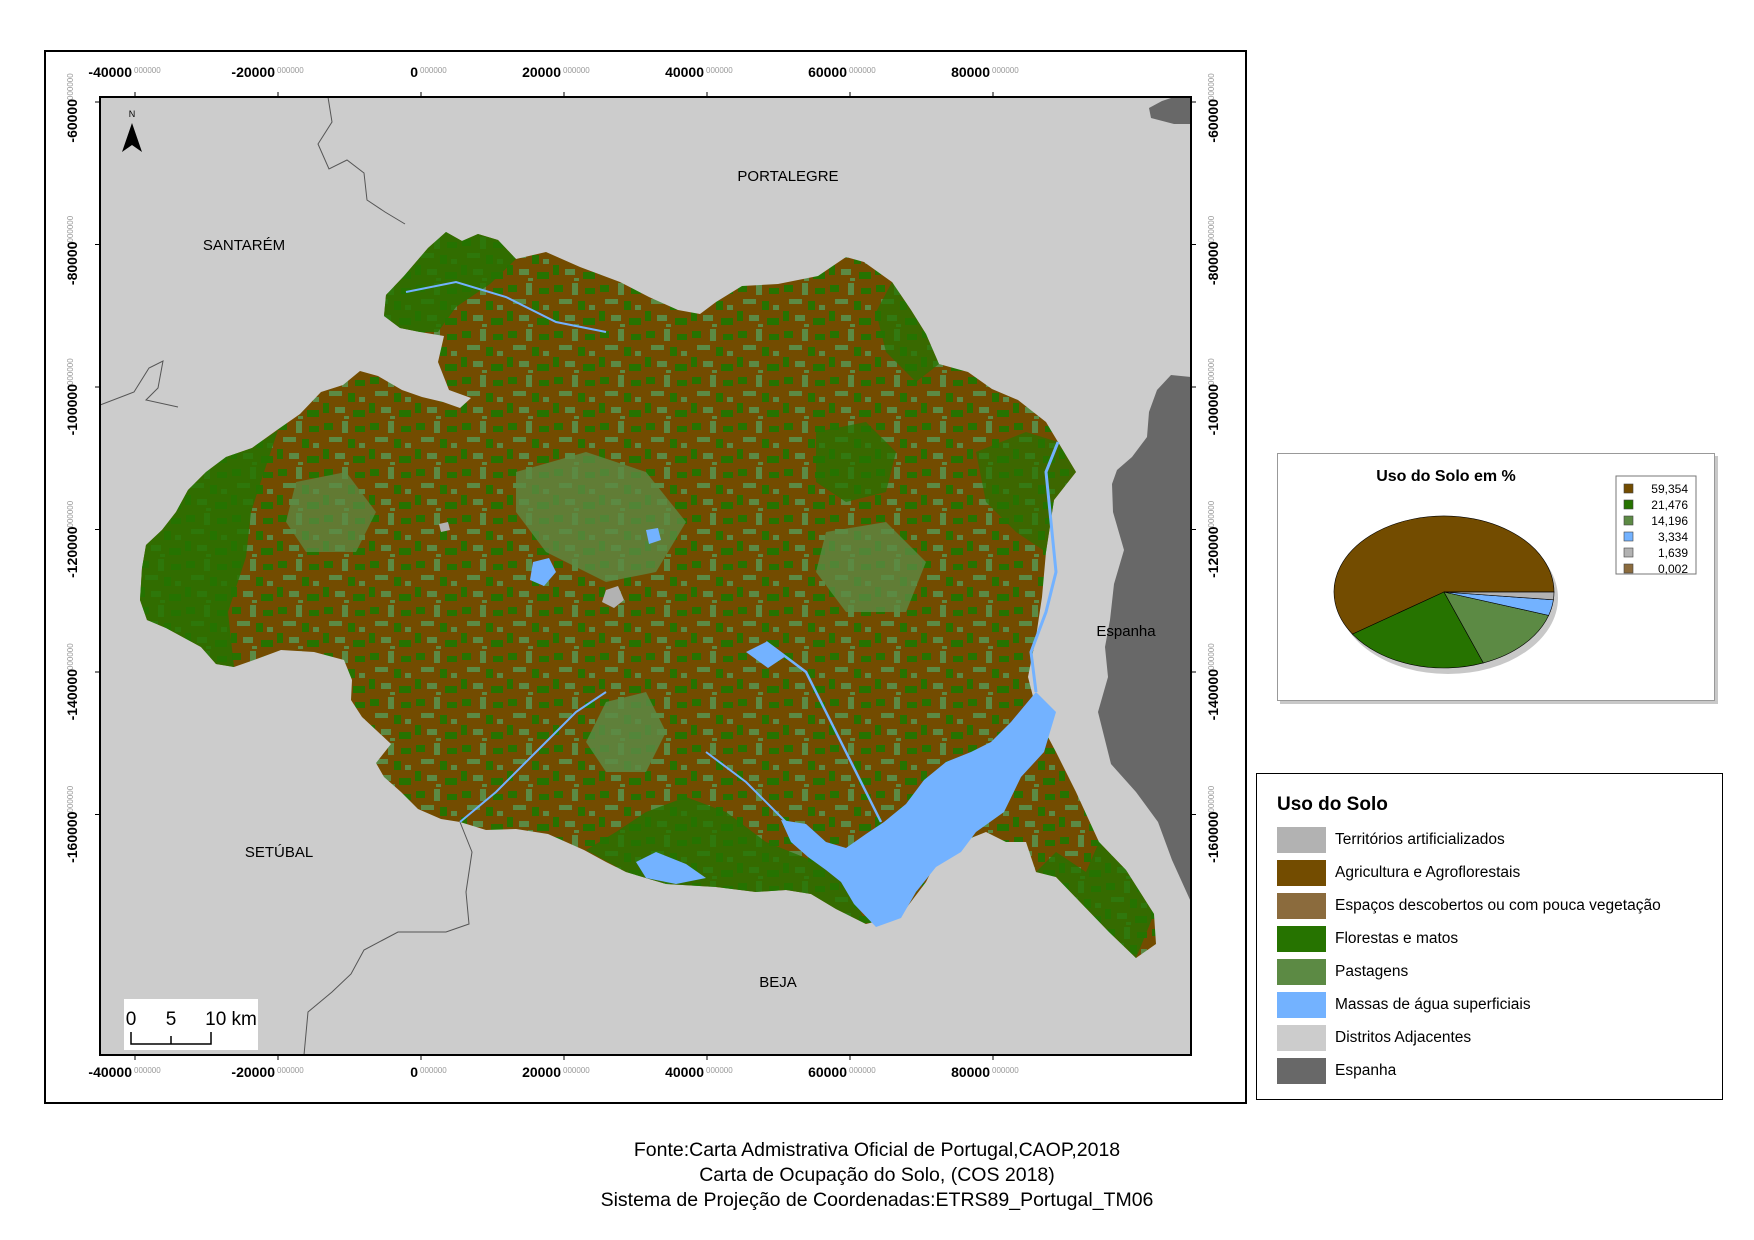  What do you see at coordinates (1397, 938) in the screenshot?
I see `legend-label: Florestas e matos` at bounding box center [1397, 938].